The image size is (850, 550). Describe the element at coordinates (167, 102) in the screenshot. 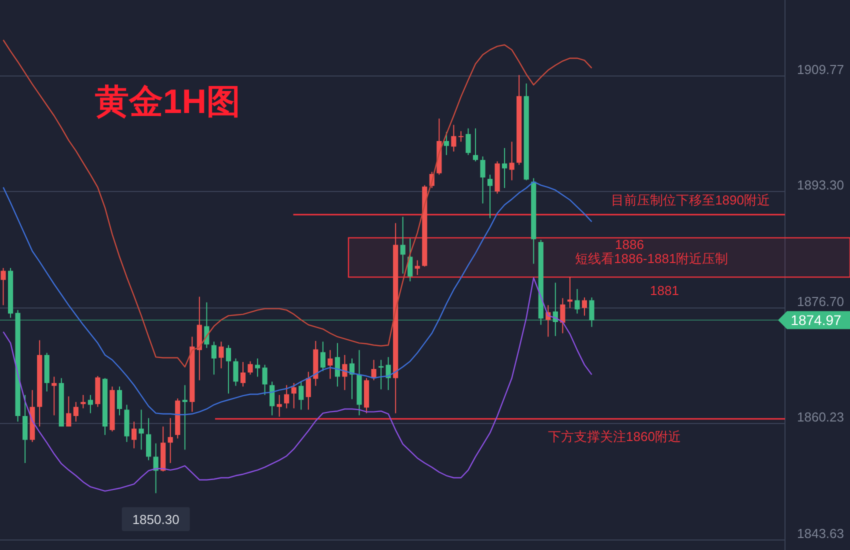

I see `title: 黄金1H图` at that location.